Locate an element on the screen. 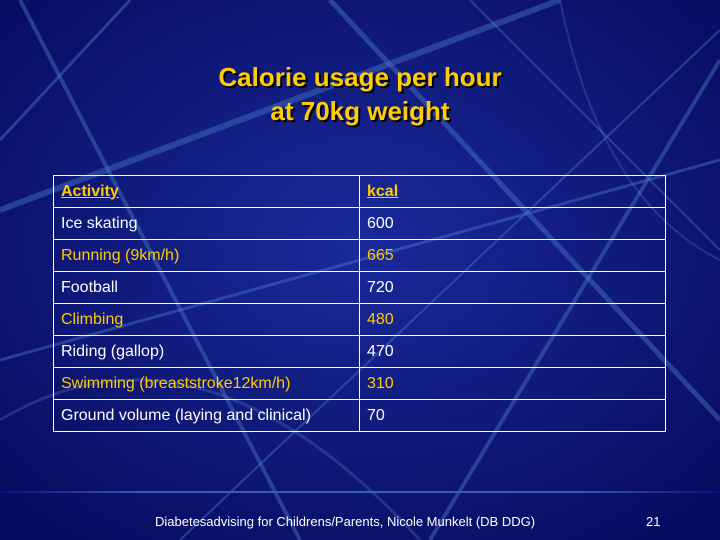  table-row: Football 720 is located at coordinates (359, 287).